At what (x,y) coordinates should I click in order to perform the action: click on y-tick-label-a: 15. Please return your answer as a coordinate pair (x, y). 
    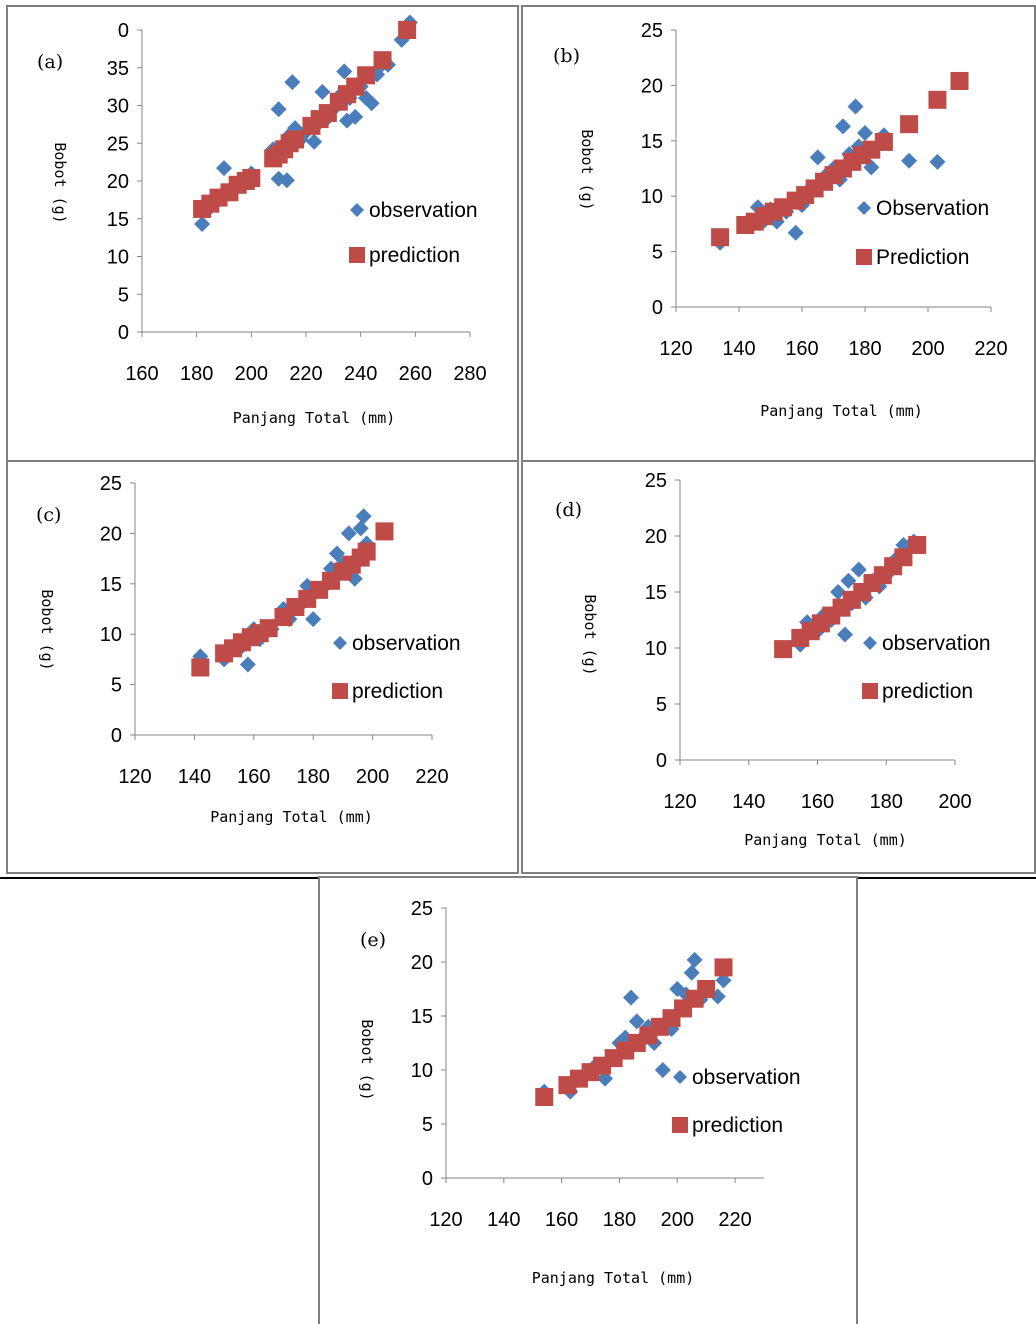
    Looking at the image, I should click on (118, 220).